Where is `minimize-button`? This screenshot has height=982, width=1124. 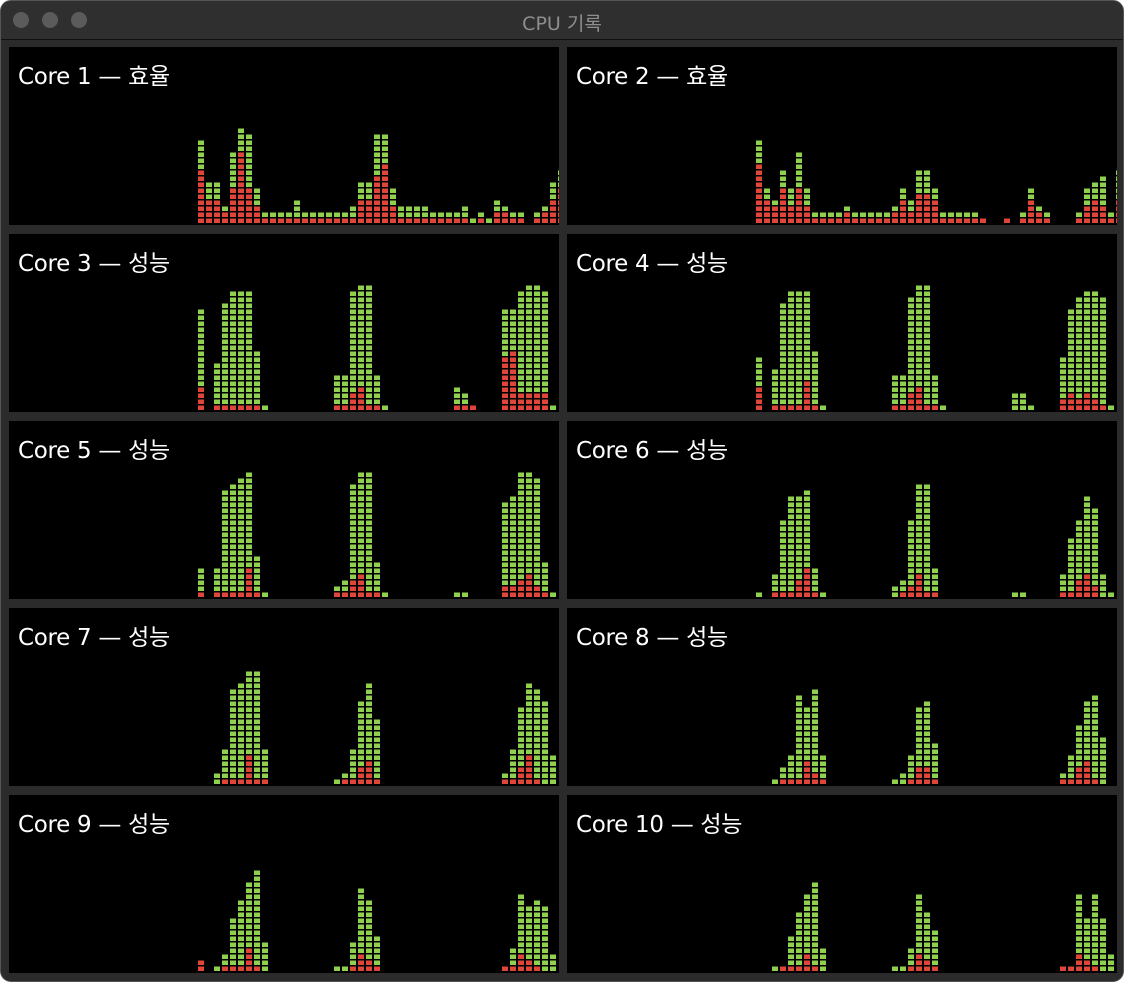 minimize-button is located at coordinates (50, 20).